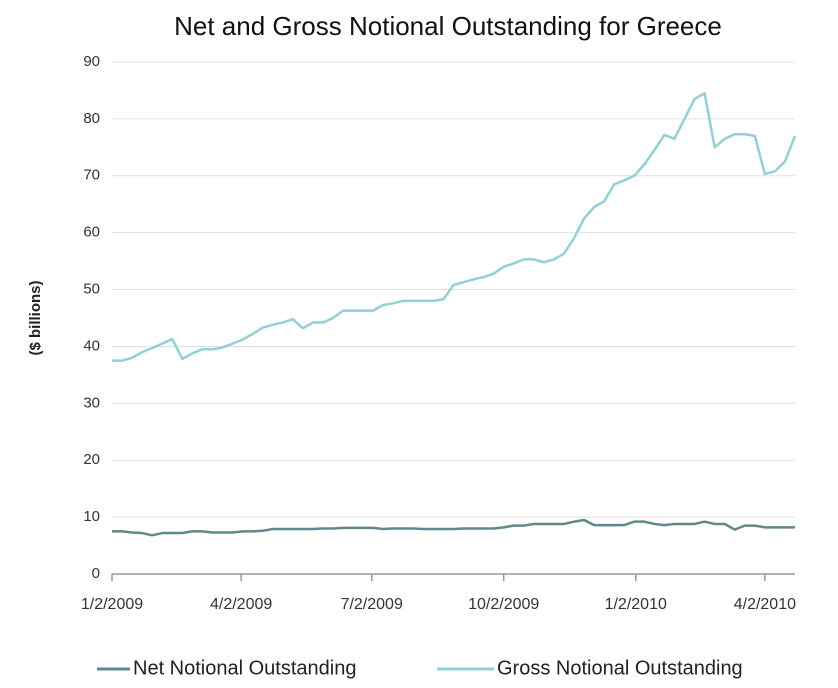 The width and height of the screenshot is (838, 688). What do you see at coordinates (35, 317) in the screenshot?
I see `y-axis-label: ($ billions)` at bounding box center [35, 317].